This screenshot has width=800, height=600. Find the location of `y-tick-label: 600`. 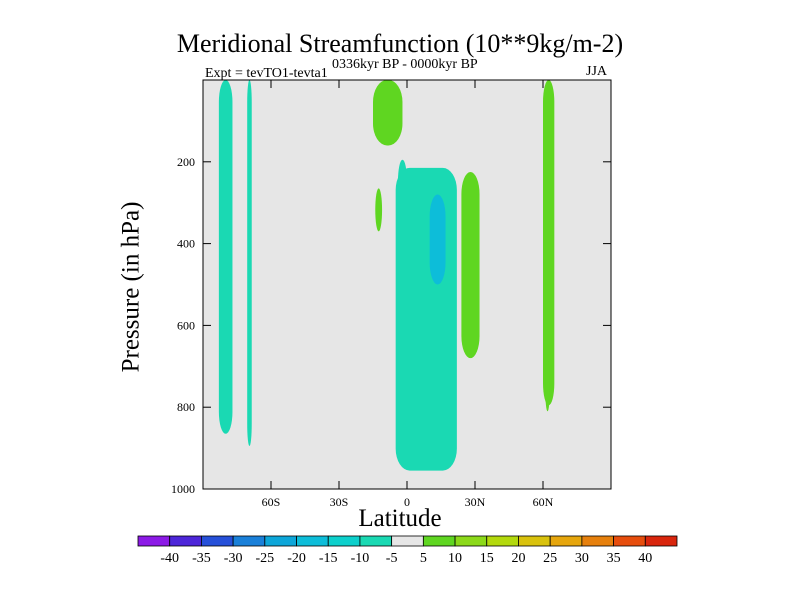

y-tick-label: 600 is located at coordinates (186, 325).